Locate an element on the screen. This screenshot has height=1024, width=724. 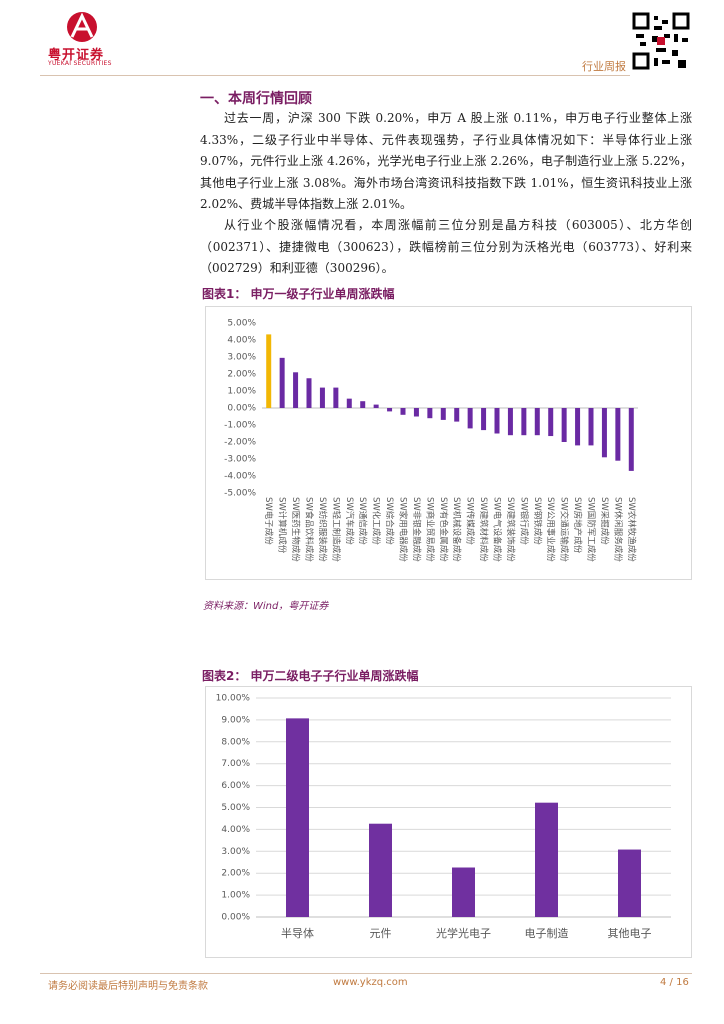
x-tick-label: SW电气设备成份 is located at coordinates (497, 529).